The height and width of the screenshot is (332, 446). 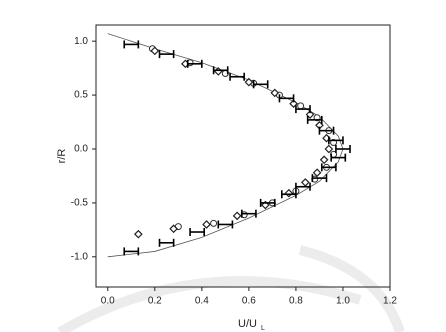 I want to click on x-tick-label: 0.4, so click(x=202, y=301).